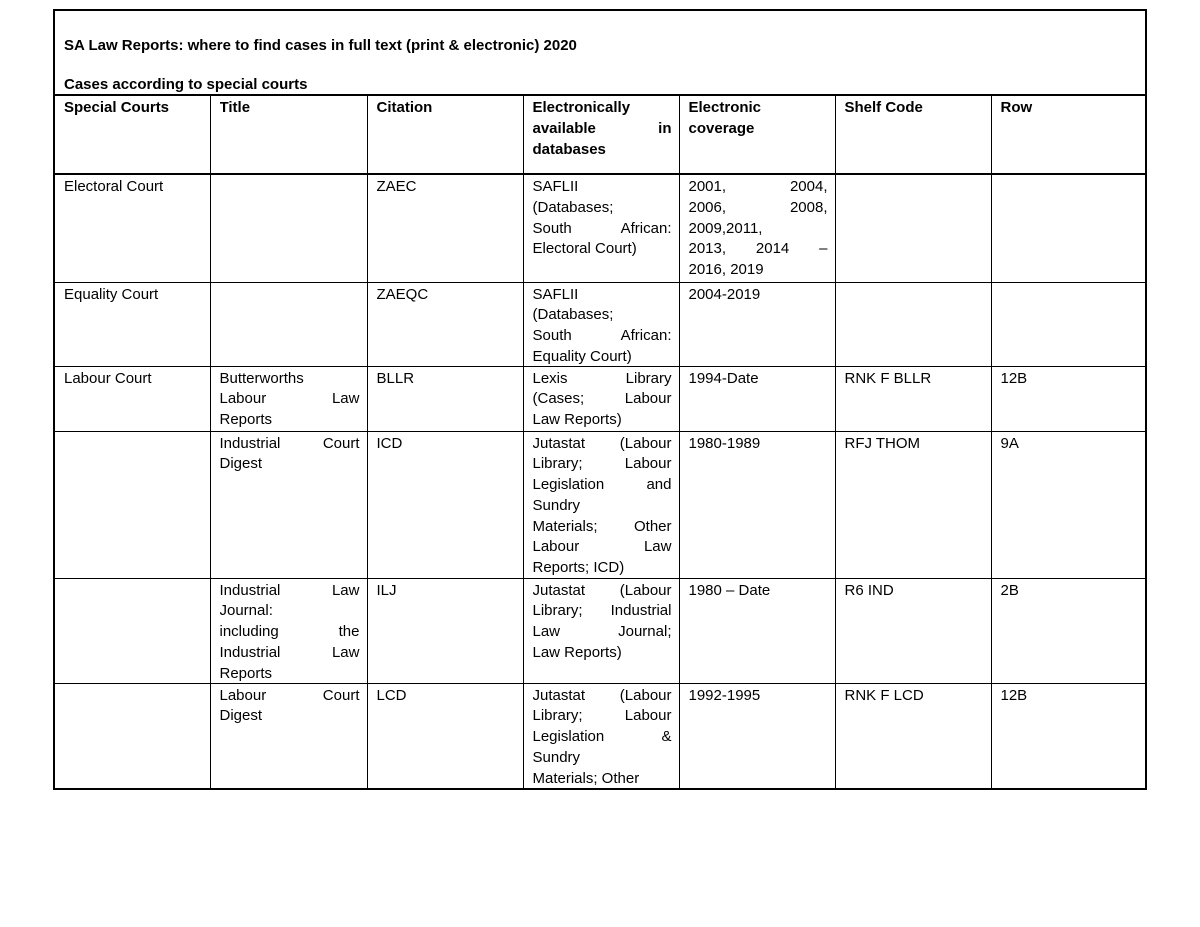 This screenshot has width=1200, height=927. Describe the element at coordinates (114, 186) in the screenshot. I see `cell-text-line: Electoral Court` at that location.